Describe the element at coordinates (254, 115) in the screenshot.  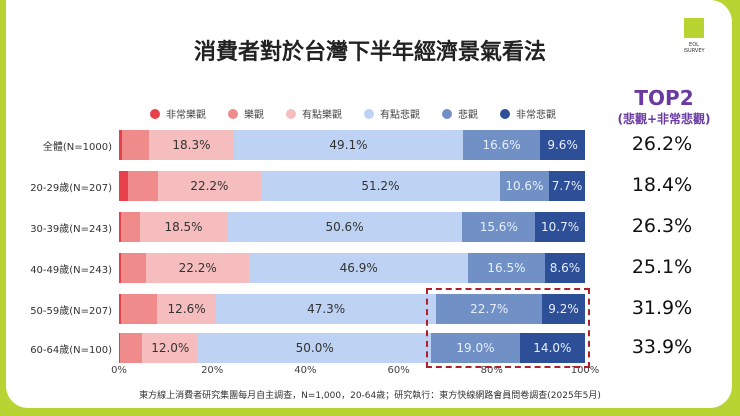
I see `legend-label: 樂觀` at that location.